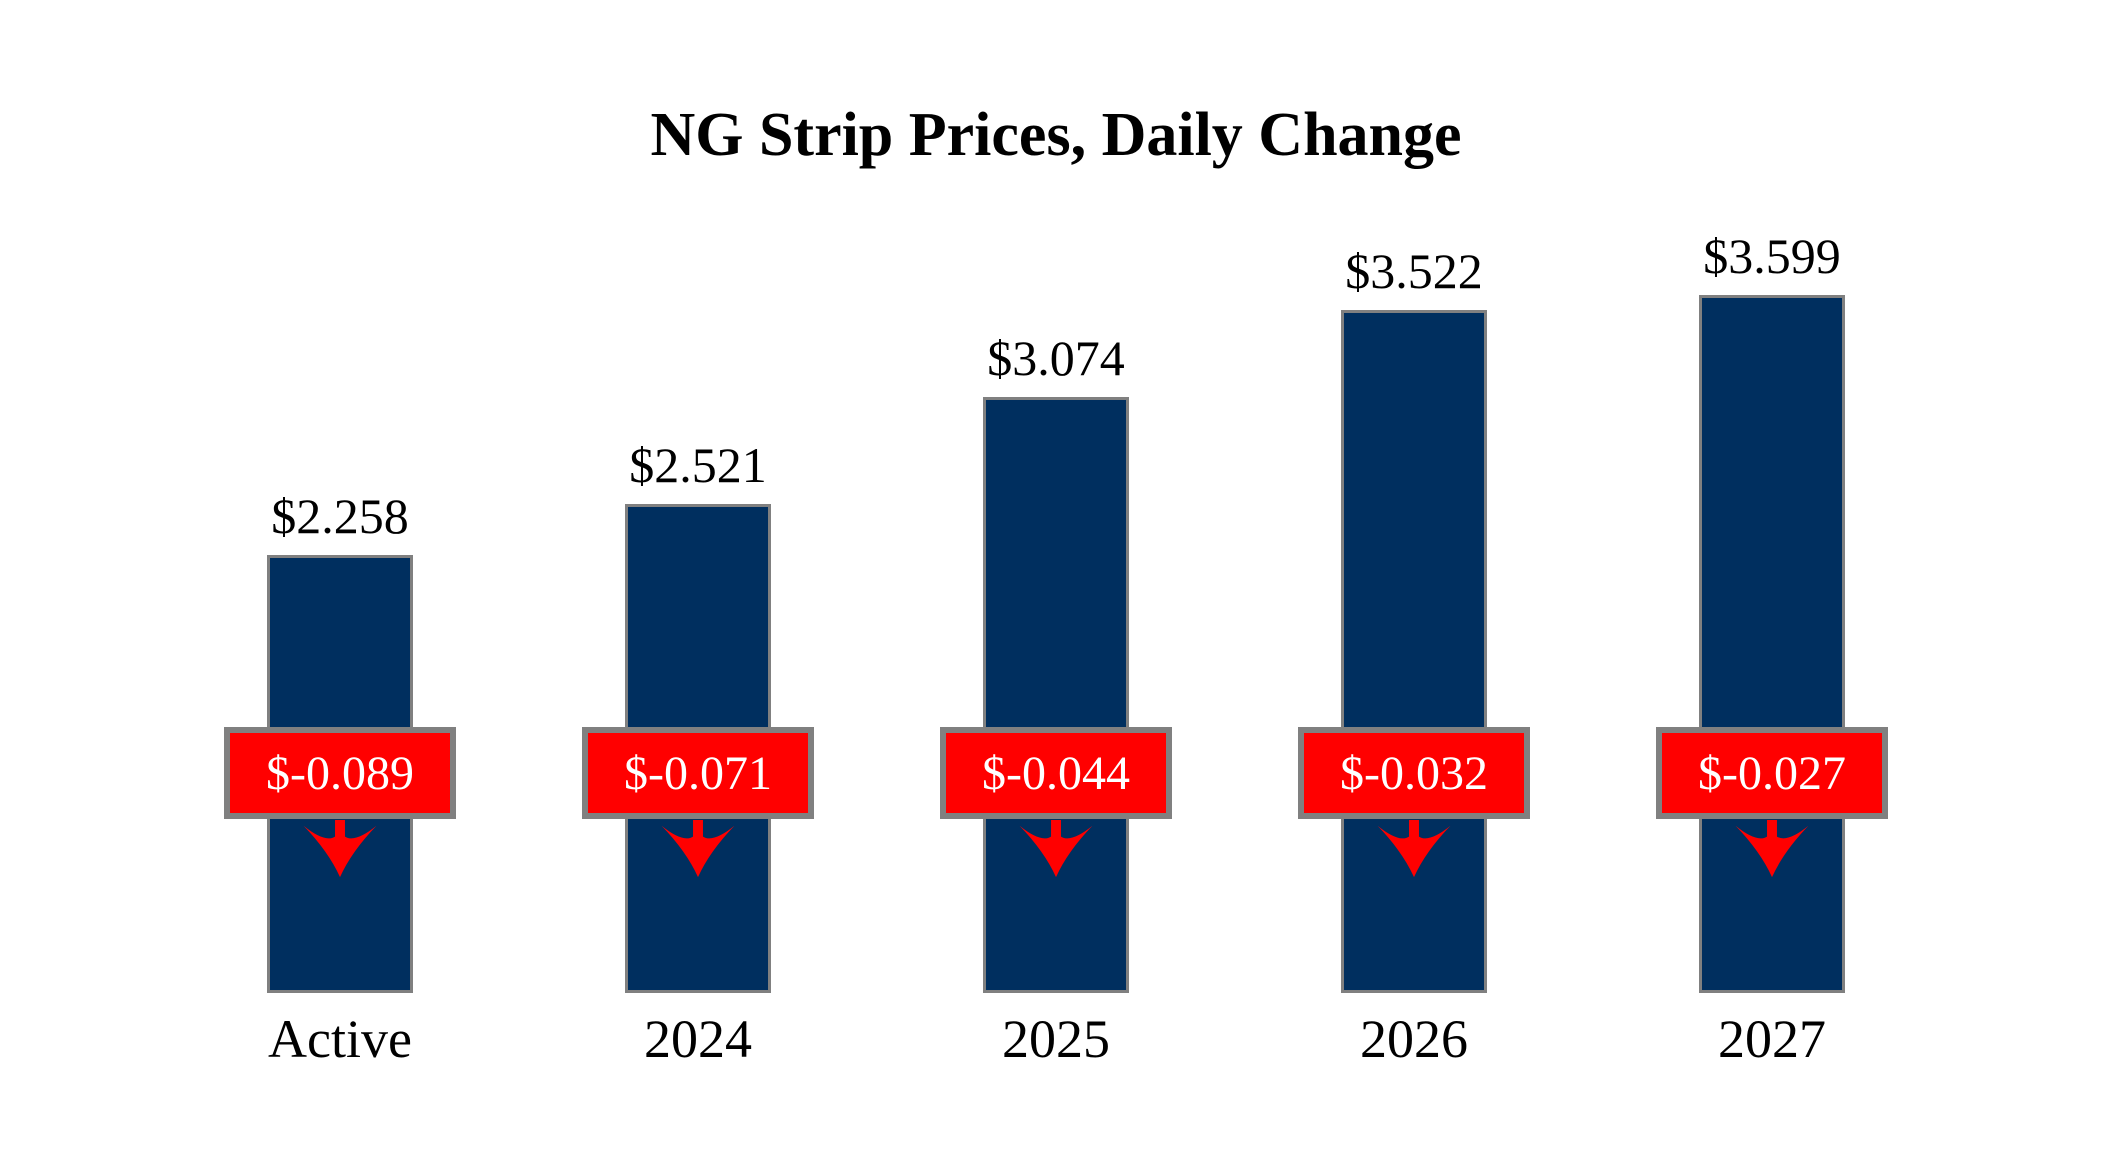 The width and height of the screenshot is (2112, 1152). I want to click on bar-value-label: $2.258, so click(340, 516).